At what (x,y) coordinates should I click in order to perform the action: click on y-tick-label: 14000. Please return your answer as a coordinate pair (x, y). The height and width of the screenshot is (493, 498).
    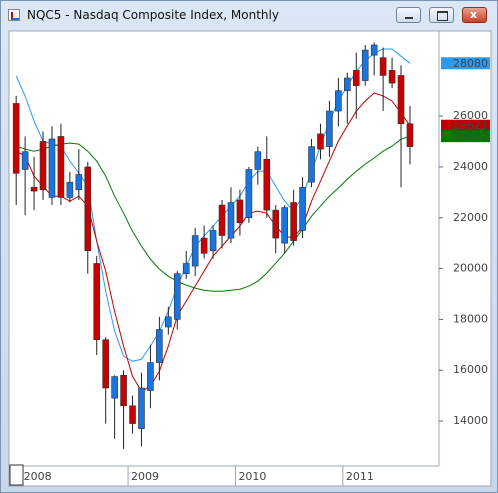
    Looking at the image, I should click on (470, 420).